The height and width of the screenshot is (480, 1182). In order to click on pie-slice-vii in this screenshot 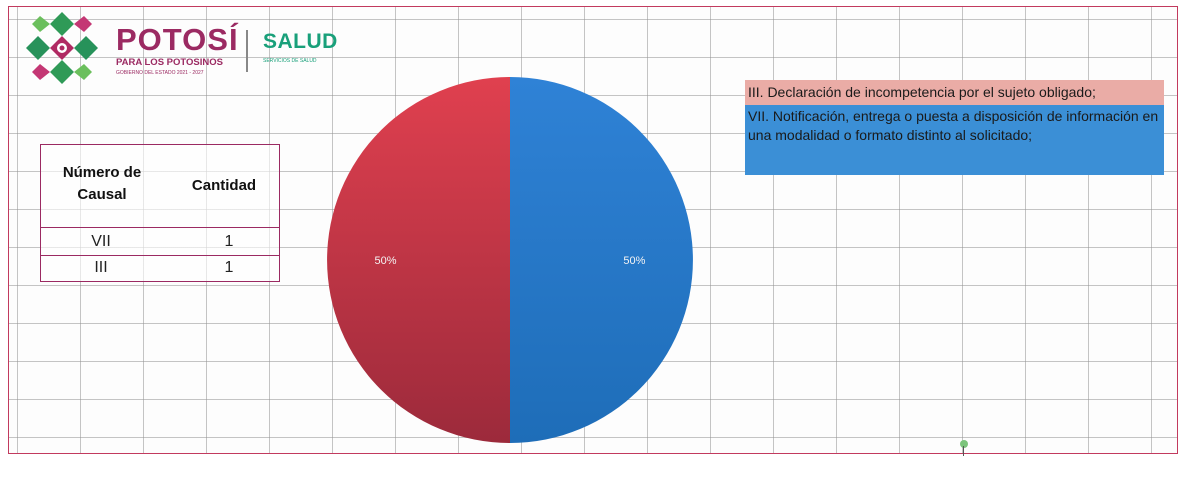, I will do `click(601, 260)`.